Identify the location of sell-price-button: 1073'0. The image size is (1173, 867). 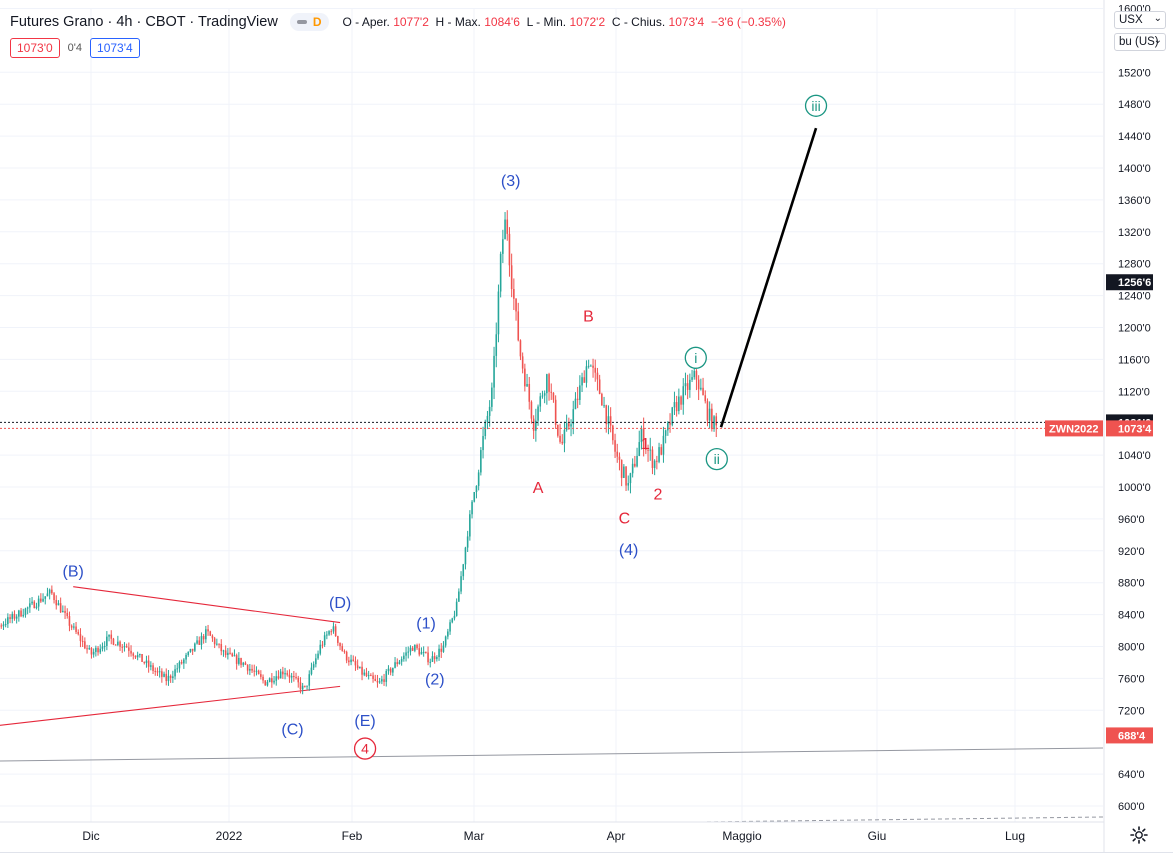
(35, 48).